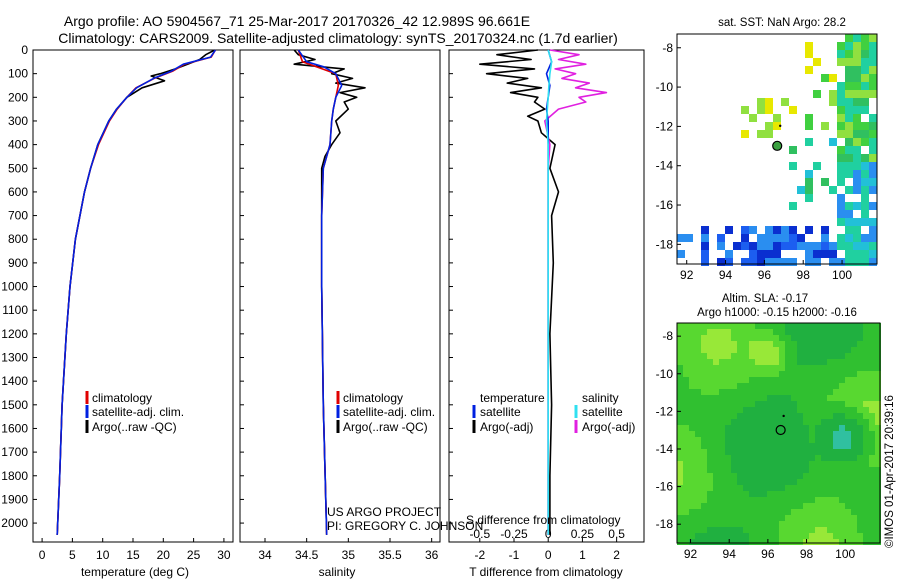  Describe the element at coordinates (842, 275) in the screenshot. I see `map-x-tick-label: 100` at that location.